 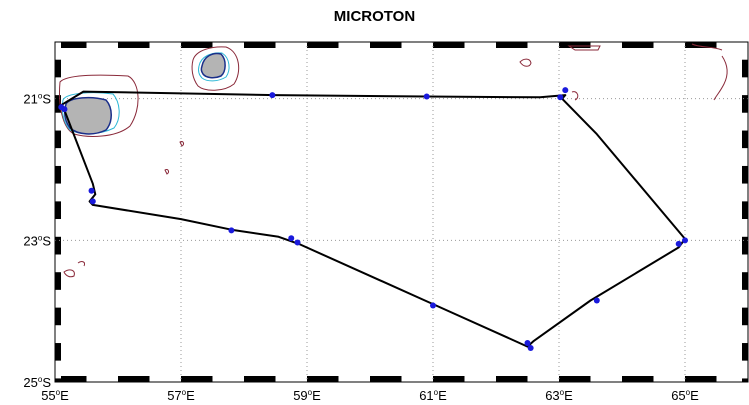 What do you see at coordinates (55, 395) in the screenshot?
I see `lon-tick-label: 55oE` at bounding box center [55, 395].